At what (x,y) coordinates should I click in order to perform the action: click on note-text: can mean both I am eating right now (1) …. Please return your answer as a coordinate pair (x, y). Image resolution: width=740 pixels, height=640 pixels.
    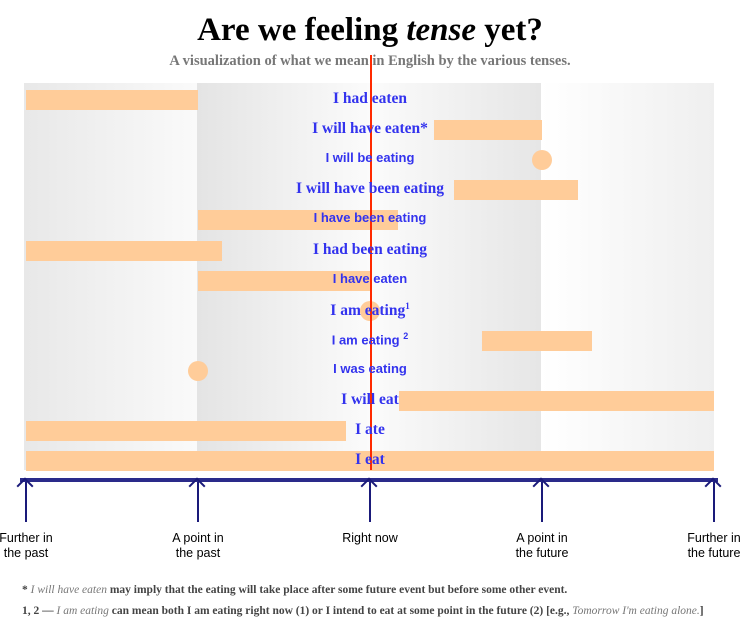
    Looking at the image, I should click on (340, 611).